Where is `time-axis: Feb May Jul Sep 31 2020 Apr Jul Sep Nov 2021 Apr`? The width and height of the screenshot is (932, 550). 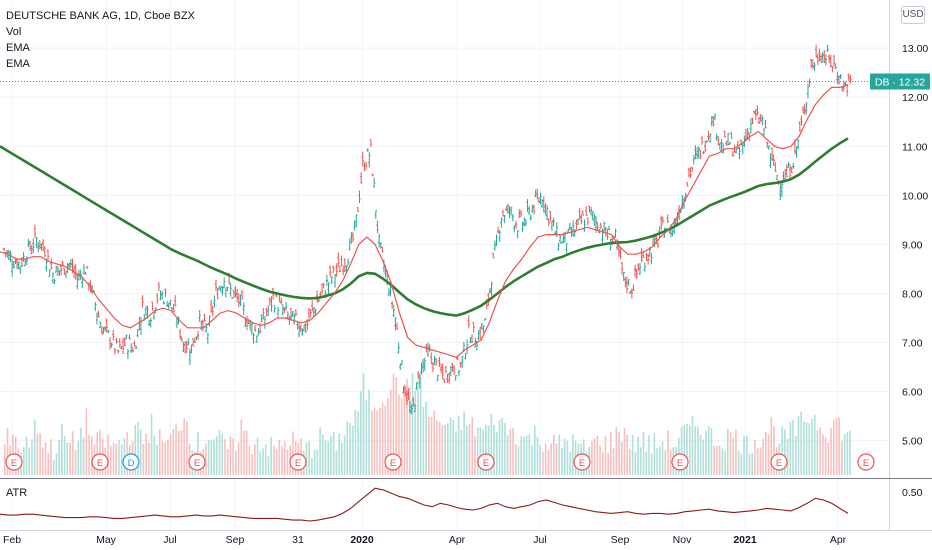
time-axis: Feb May Jul Sep 31 2020 Apr Jul Sep Nov 2021 Apr is located at coordinates (425, 540).